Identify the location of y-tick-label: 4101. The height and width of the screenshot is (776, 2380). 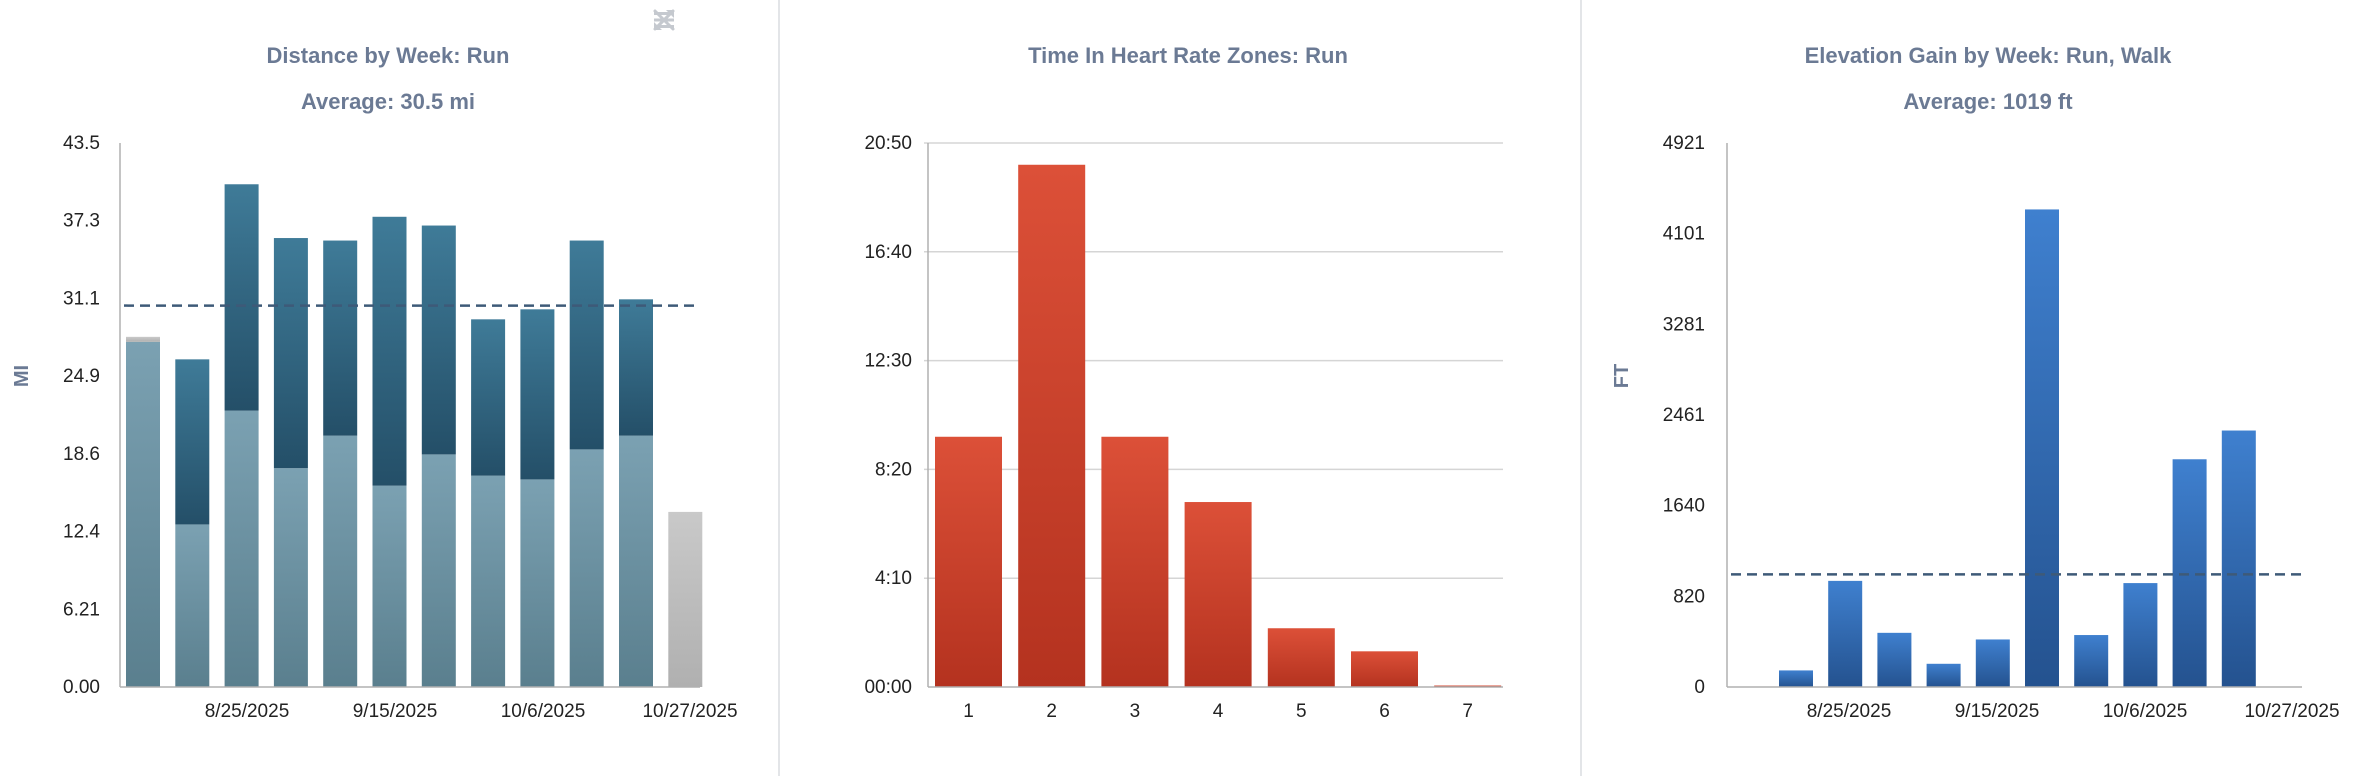
(1684, 234).